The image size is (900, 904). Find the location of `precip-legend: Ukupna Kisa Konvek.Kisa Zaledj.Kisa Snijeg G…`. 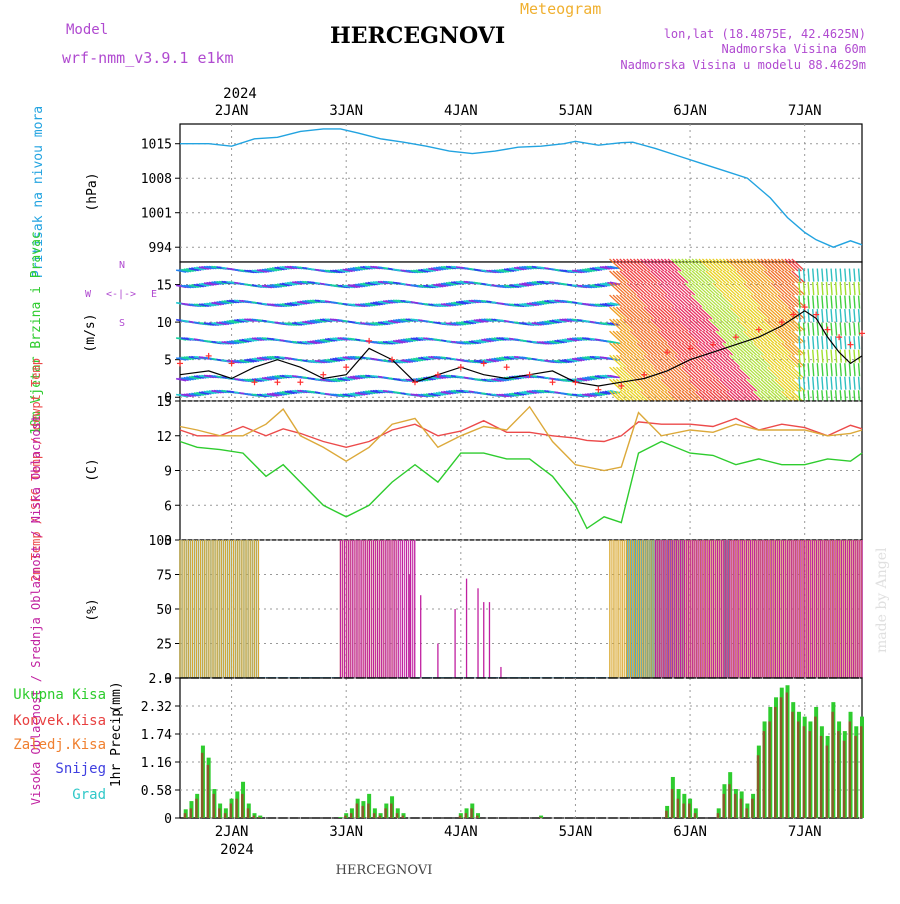

precip-legend: Ukupna Kisa Konvek.Kisa Zaledj.Kisa Snijeg G… is located at coordinates (59, 745).